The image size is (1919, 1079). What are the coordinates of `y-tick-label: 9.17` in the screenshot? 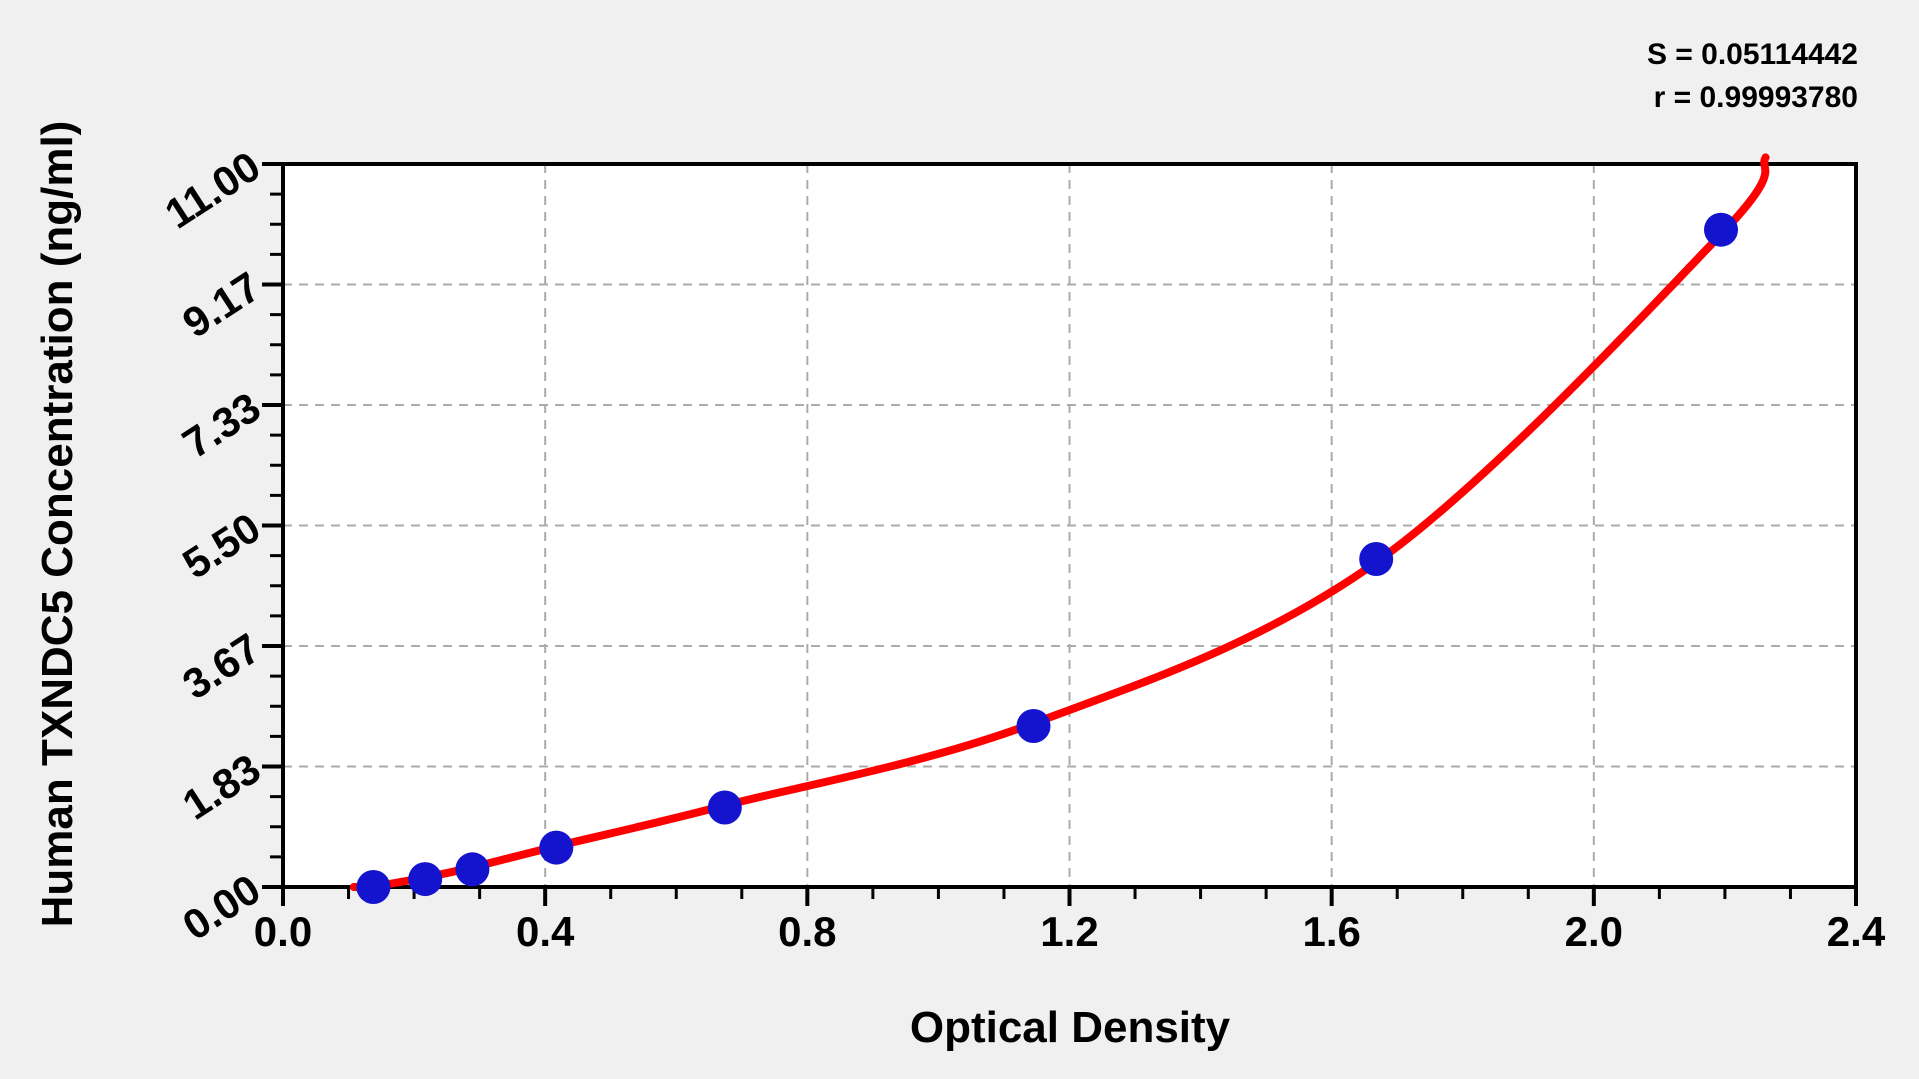 It's located at (221, 305).